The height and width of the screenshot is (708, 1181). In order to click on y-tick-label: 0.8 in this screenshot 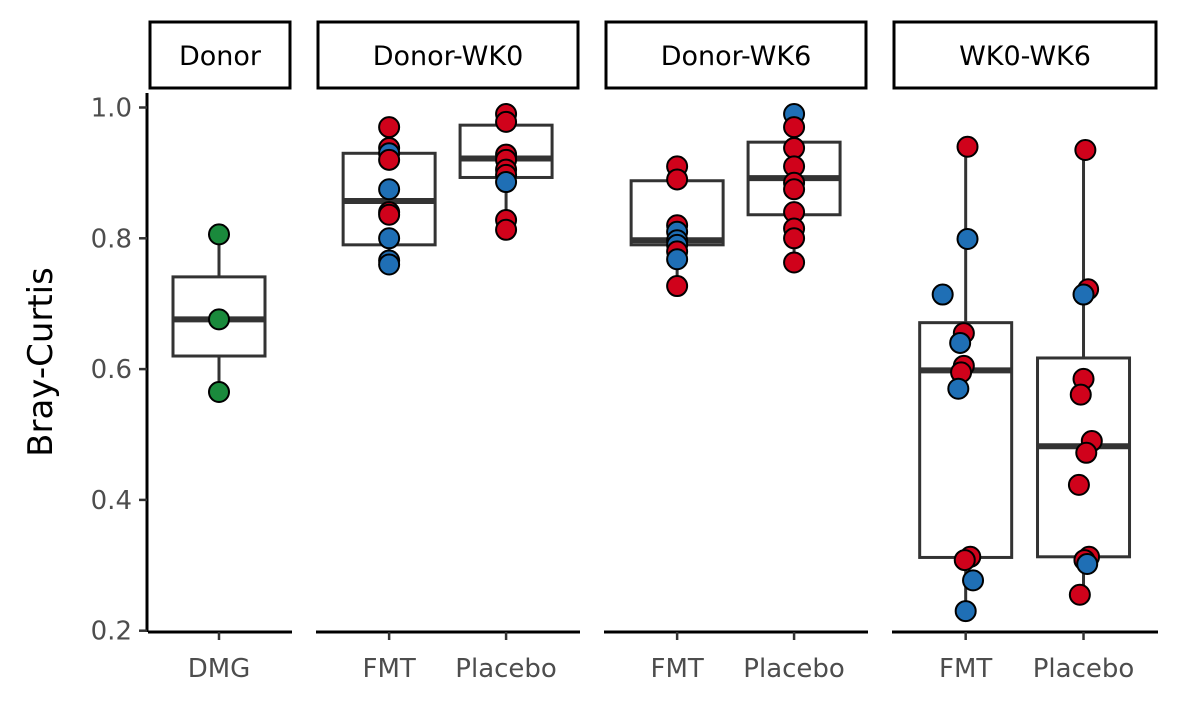, I will do `click(111, 239)`.